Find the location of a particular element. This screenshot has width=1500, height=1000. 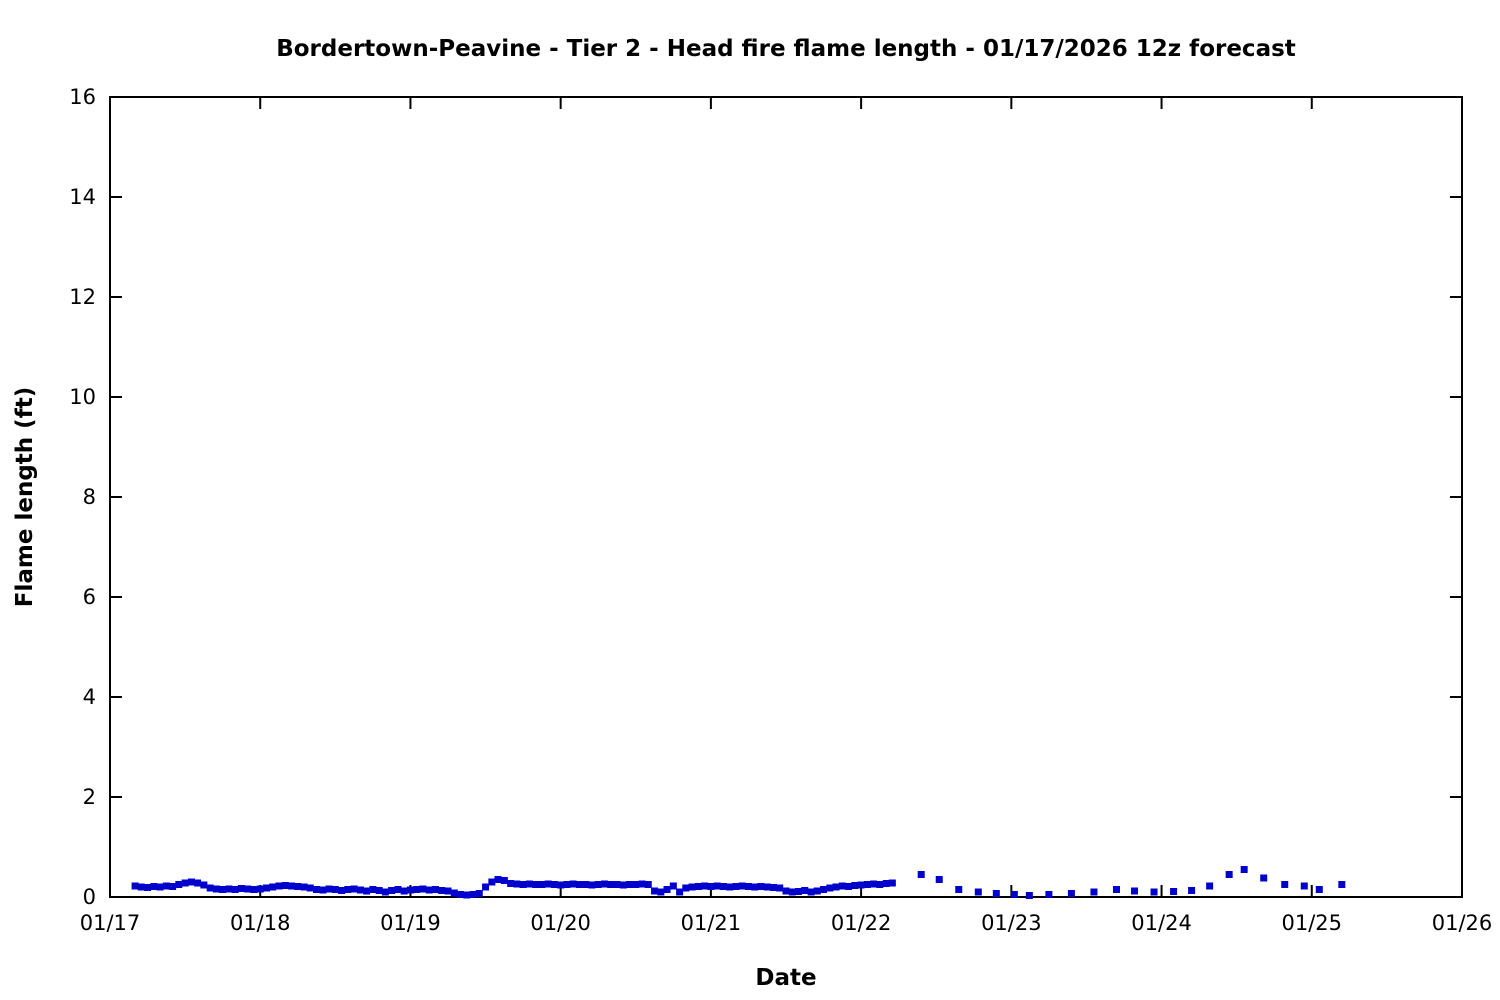

x-tick-label: 01/19 is located at coordinates (410, 923).